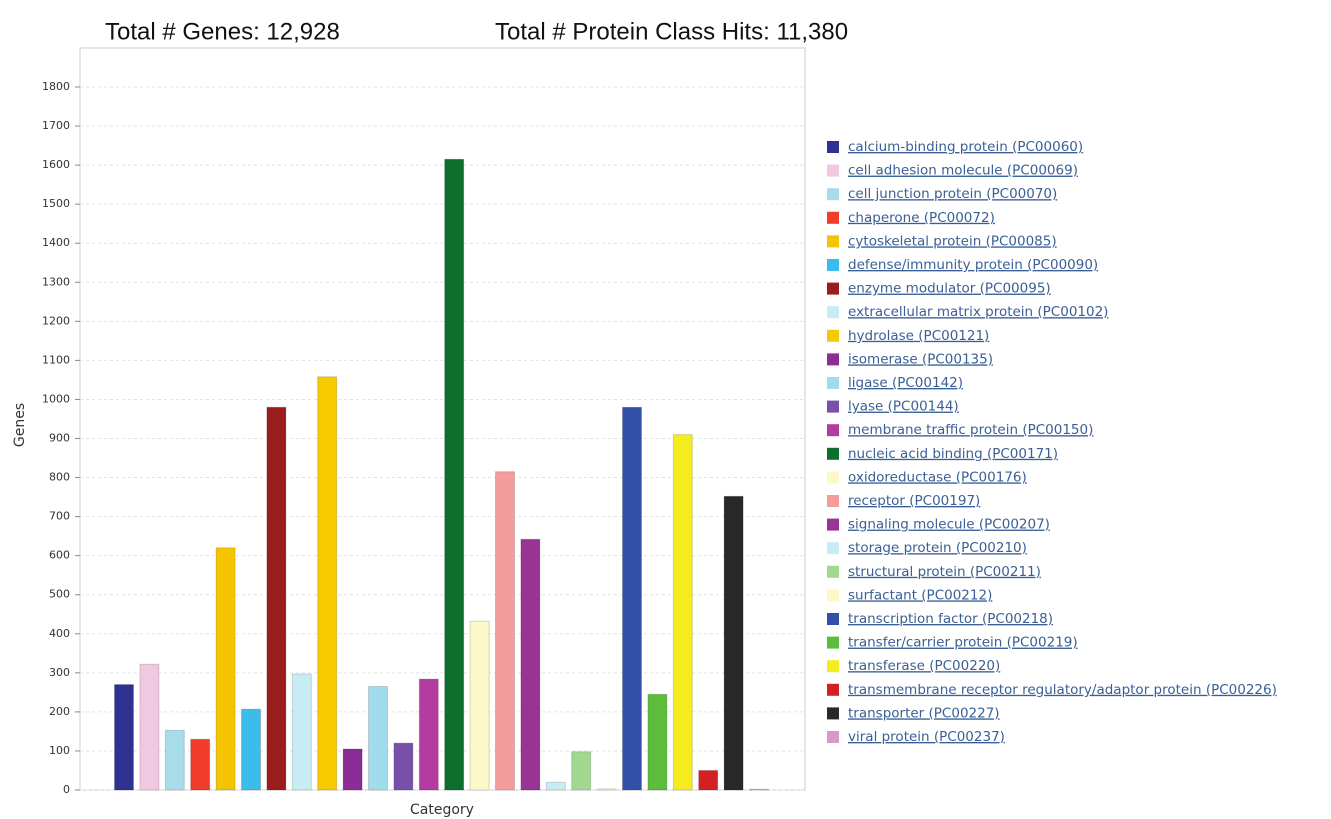 Image resolution: width=1331 pixels, height=819 pixels. What do you see at coordinates (953, 454) in the screenshot?
I see `legend-entry: nucleic acid binding (PC00171)` at bounding box center [953, 454].